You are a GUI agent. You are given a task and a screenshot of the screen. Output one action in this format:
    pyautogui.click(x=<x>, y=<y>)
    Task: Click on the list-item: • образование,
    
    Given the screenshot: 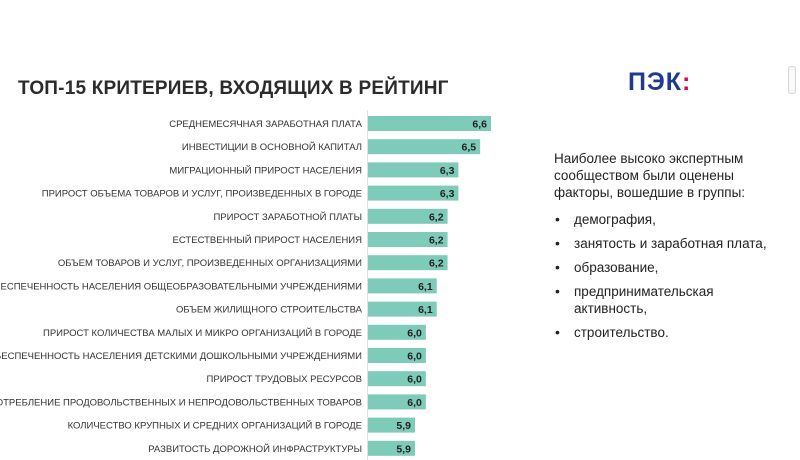 What is the action you would take?
    pyautogui.click(x=672, y=267)
    